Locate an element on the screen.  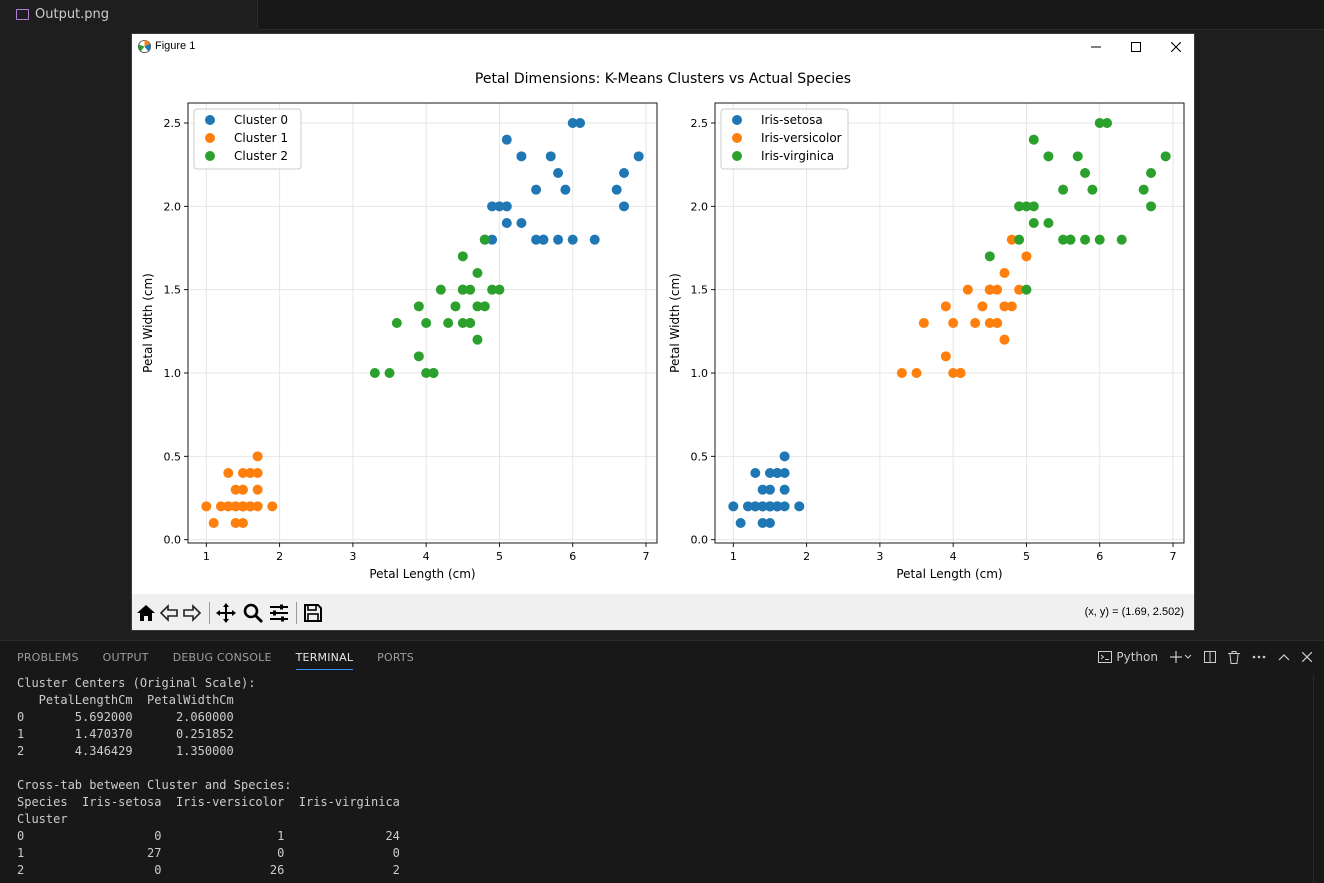
y-tick-label: 2.5 is located at coordinates (173, 123).